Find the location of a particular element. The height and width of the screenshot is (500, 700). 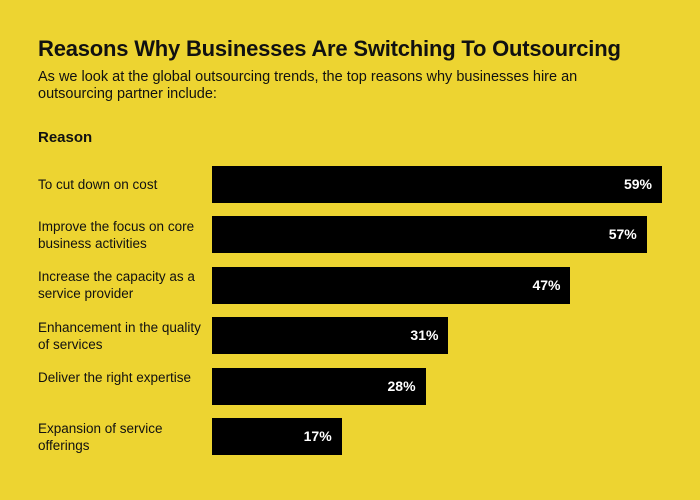

category-label: Deliver the right expertise is located at coordinates (115, 378).